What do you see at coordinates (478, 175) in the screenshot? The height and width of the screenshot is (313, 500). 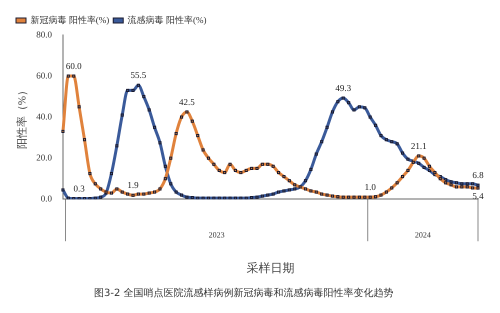 I see `data-label: 6.8` at bounding box center [478, 175].